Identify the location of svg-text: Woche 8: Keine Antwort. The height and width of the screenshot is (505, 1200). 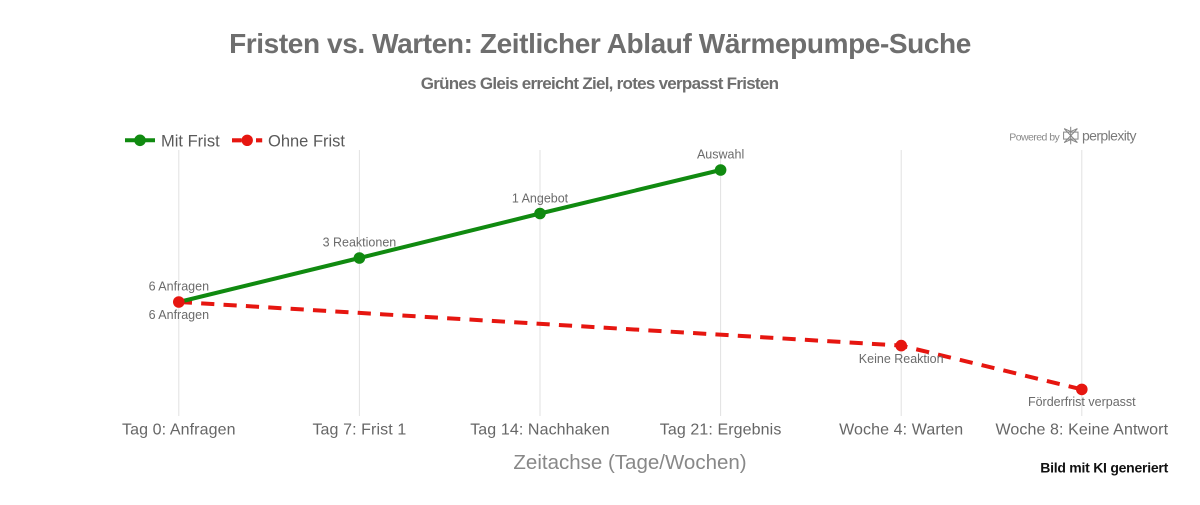
(1081, 430).